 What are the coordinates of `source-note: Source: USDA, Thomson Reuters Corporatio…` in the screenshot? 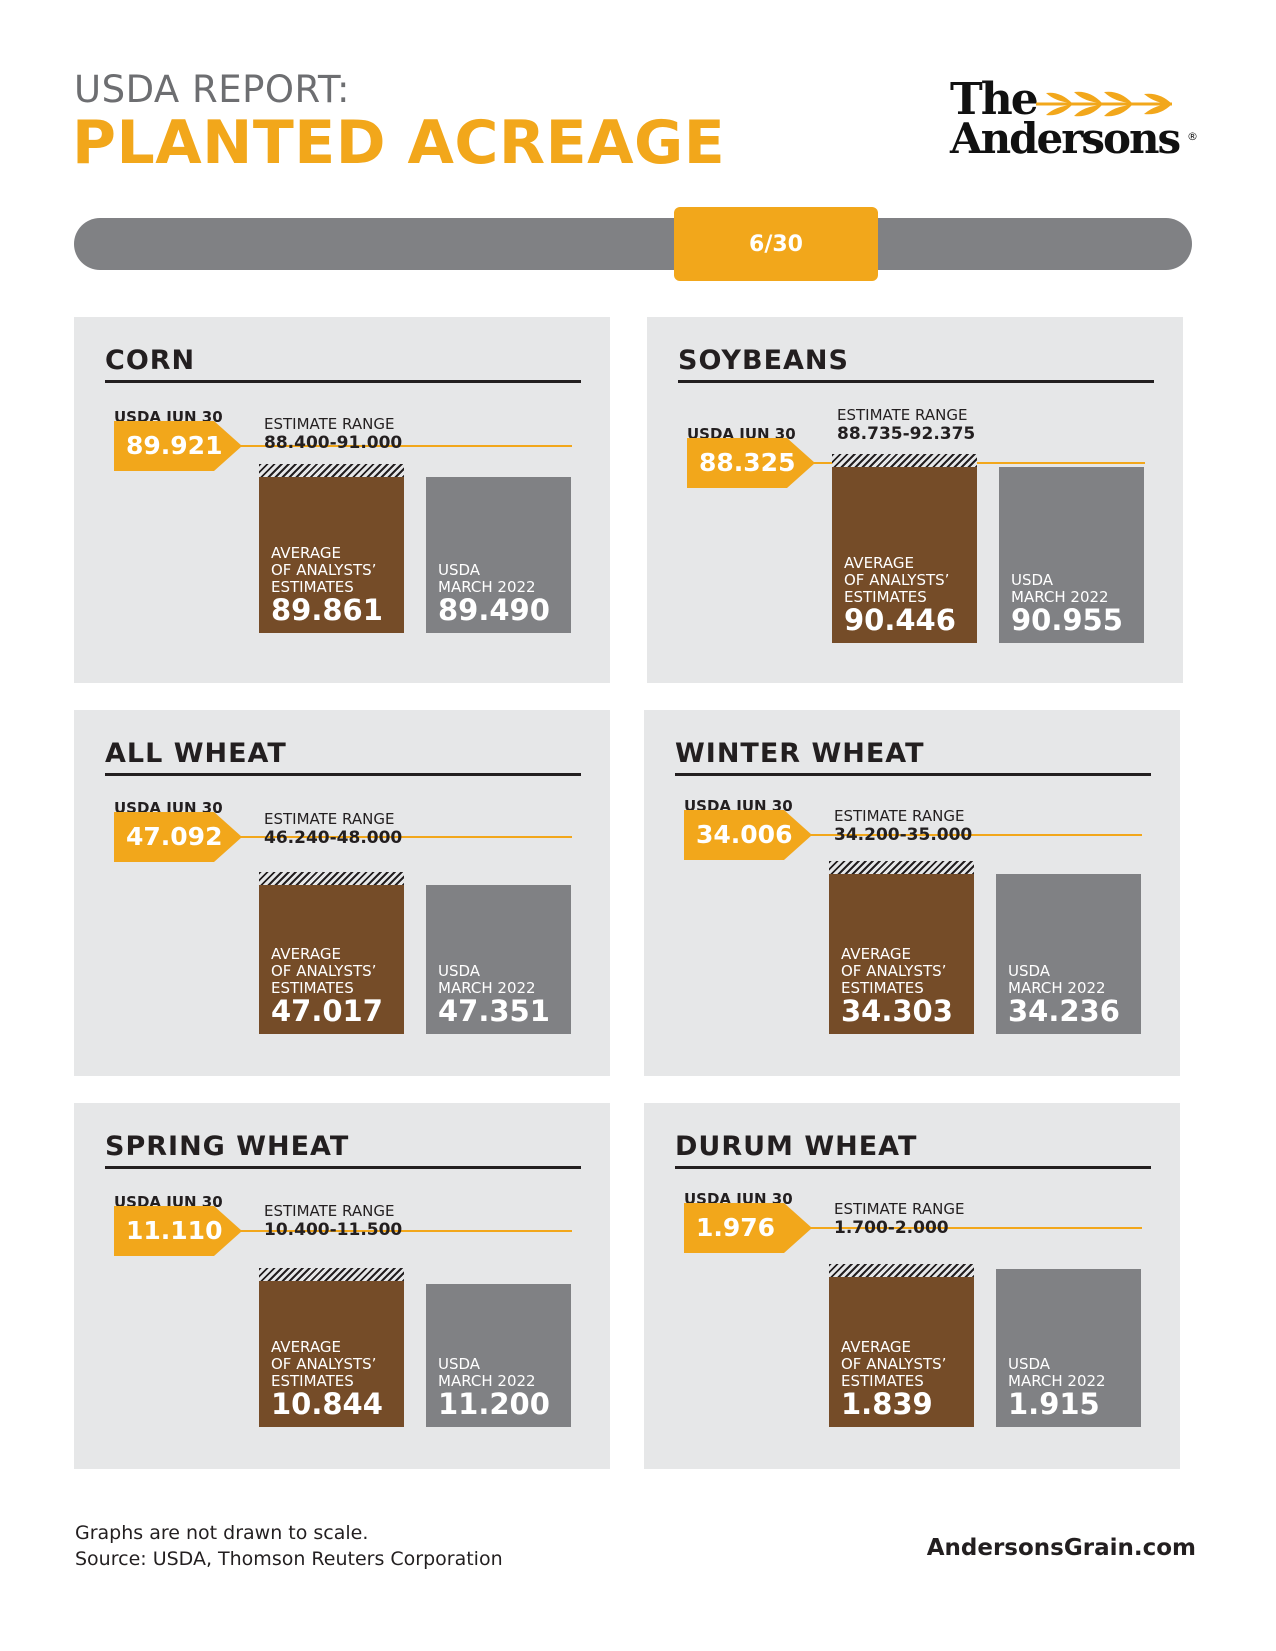 It's located at (289, 1559).